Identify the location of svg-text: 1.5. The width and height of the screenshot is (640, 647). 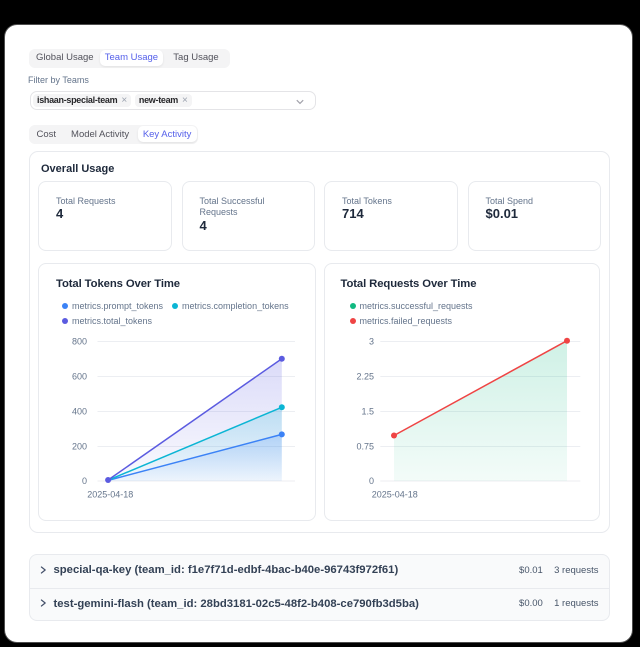
(367, 412).